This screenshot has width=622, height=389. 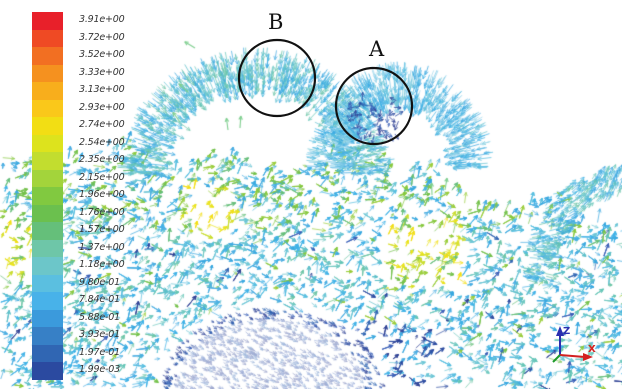 I want to click on legend-label: 2.54e+00, so click(x=102, y=142).